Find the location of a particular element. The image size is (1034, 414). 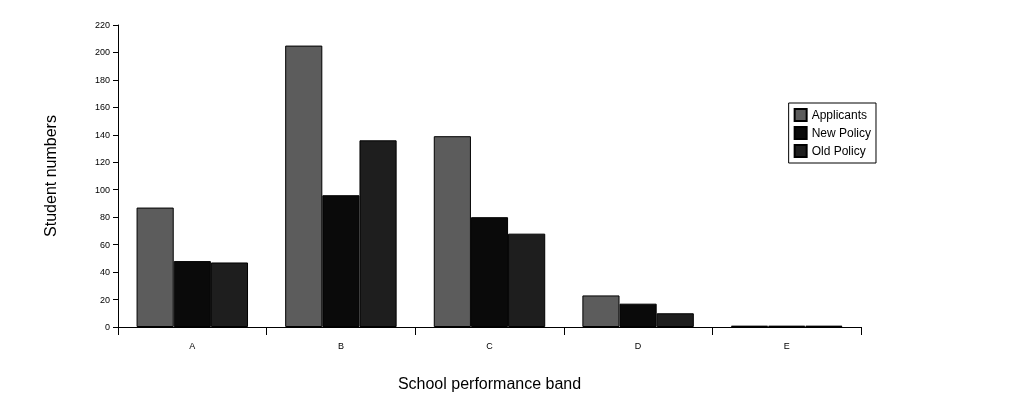

y-axis-title: Student numbers is located at coordinates (50, 176).